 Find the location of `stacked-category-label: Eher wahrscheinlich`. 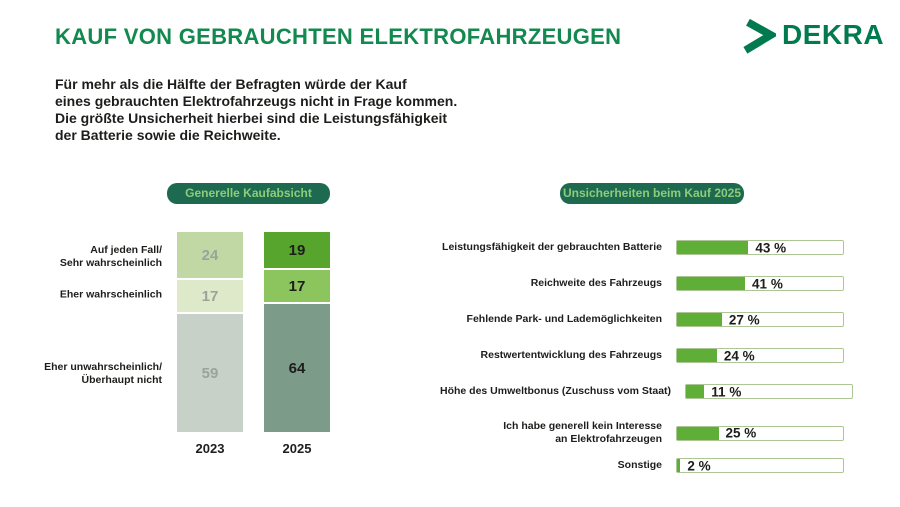

stacked-category-label: Eher wahrscheinlich is located at coordinates (110, 294).